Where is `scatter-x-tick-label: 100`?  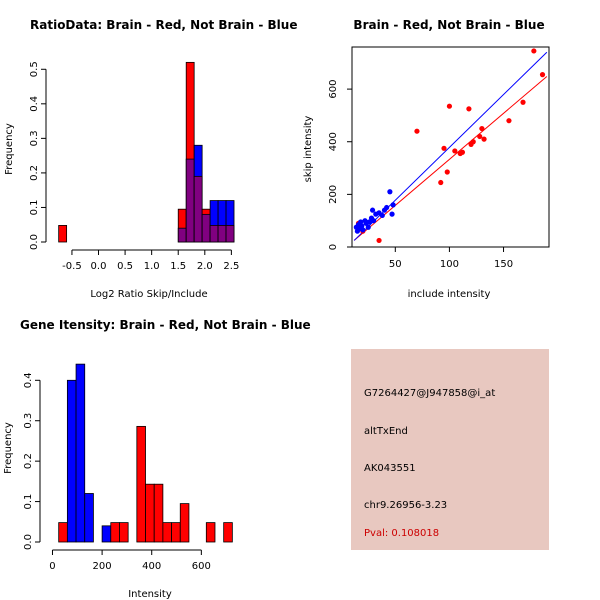
scatter-x-tick-label: 100 is located at coordinates (449, 264).